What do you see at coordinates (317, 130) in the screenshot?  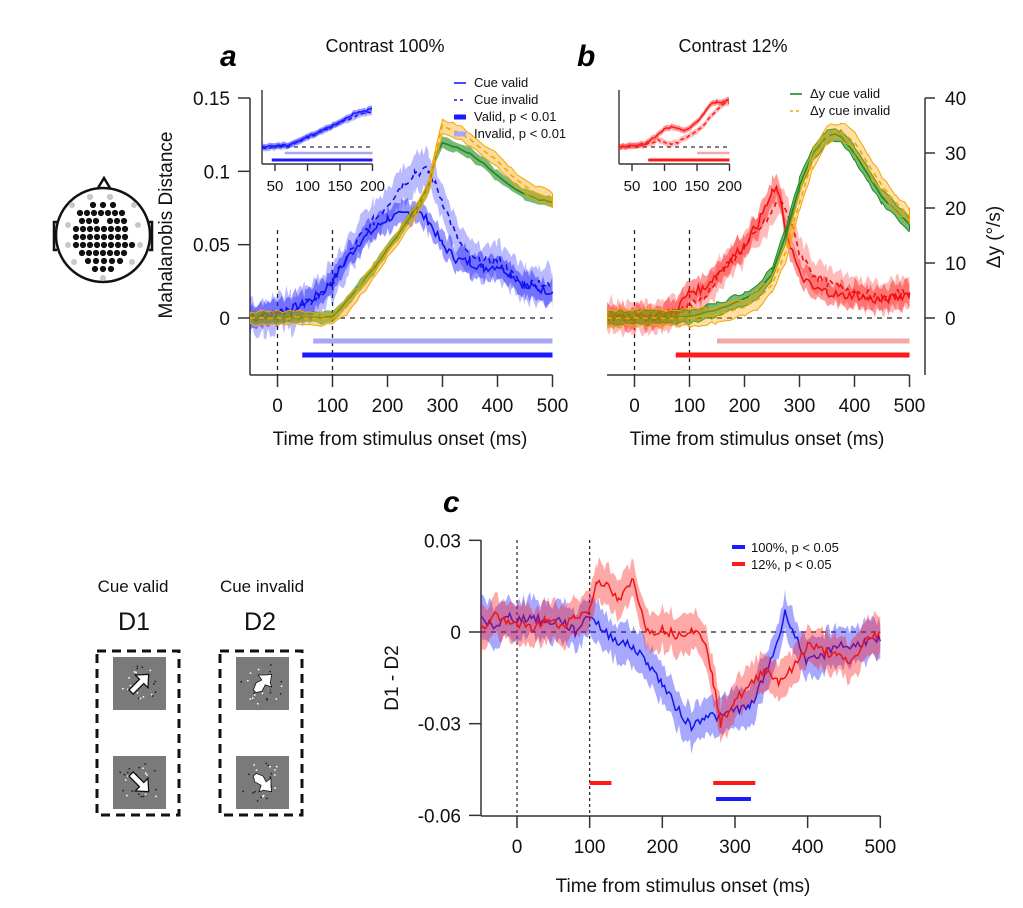 I see `inset-line` at bounding box center [317, 130].